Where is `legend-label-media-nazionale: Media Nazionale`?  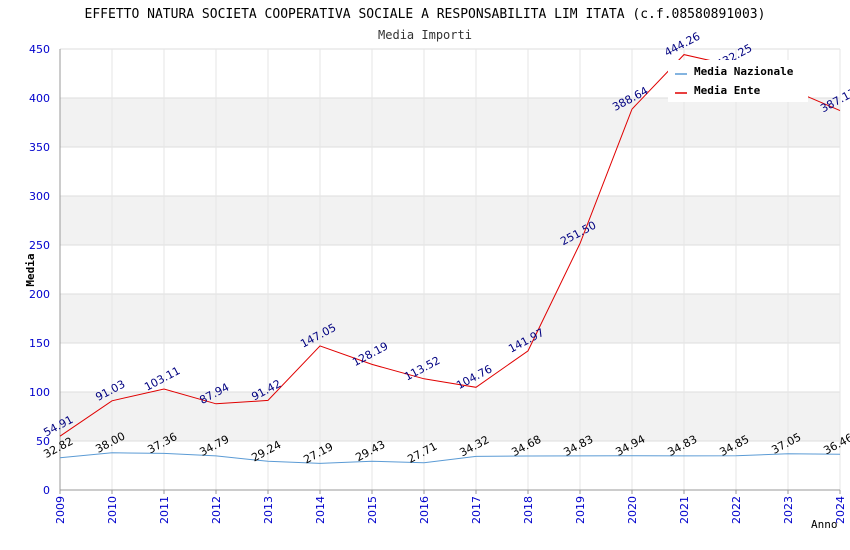 legend-label-media-nazionale: Media Nazionale is located at coordinates (744, 71).